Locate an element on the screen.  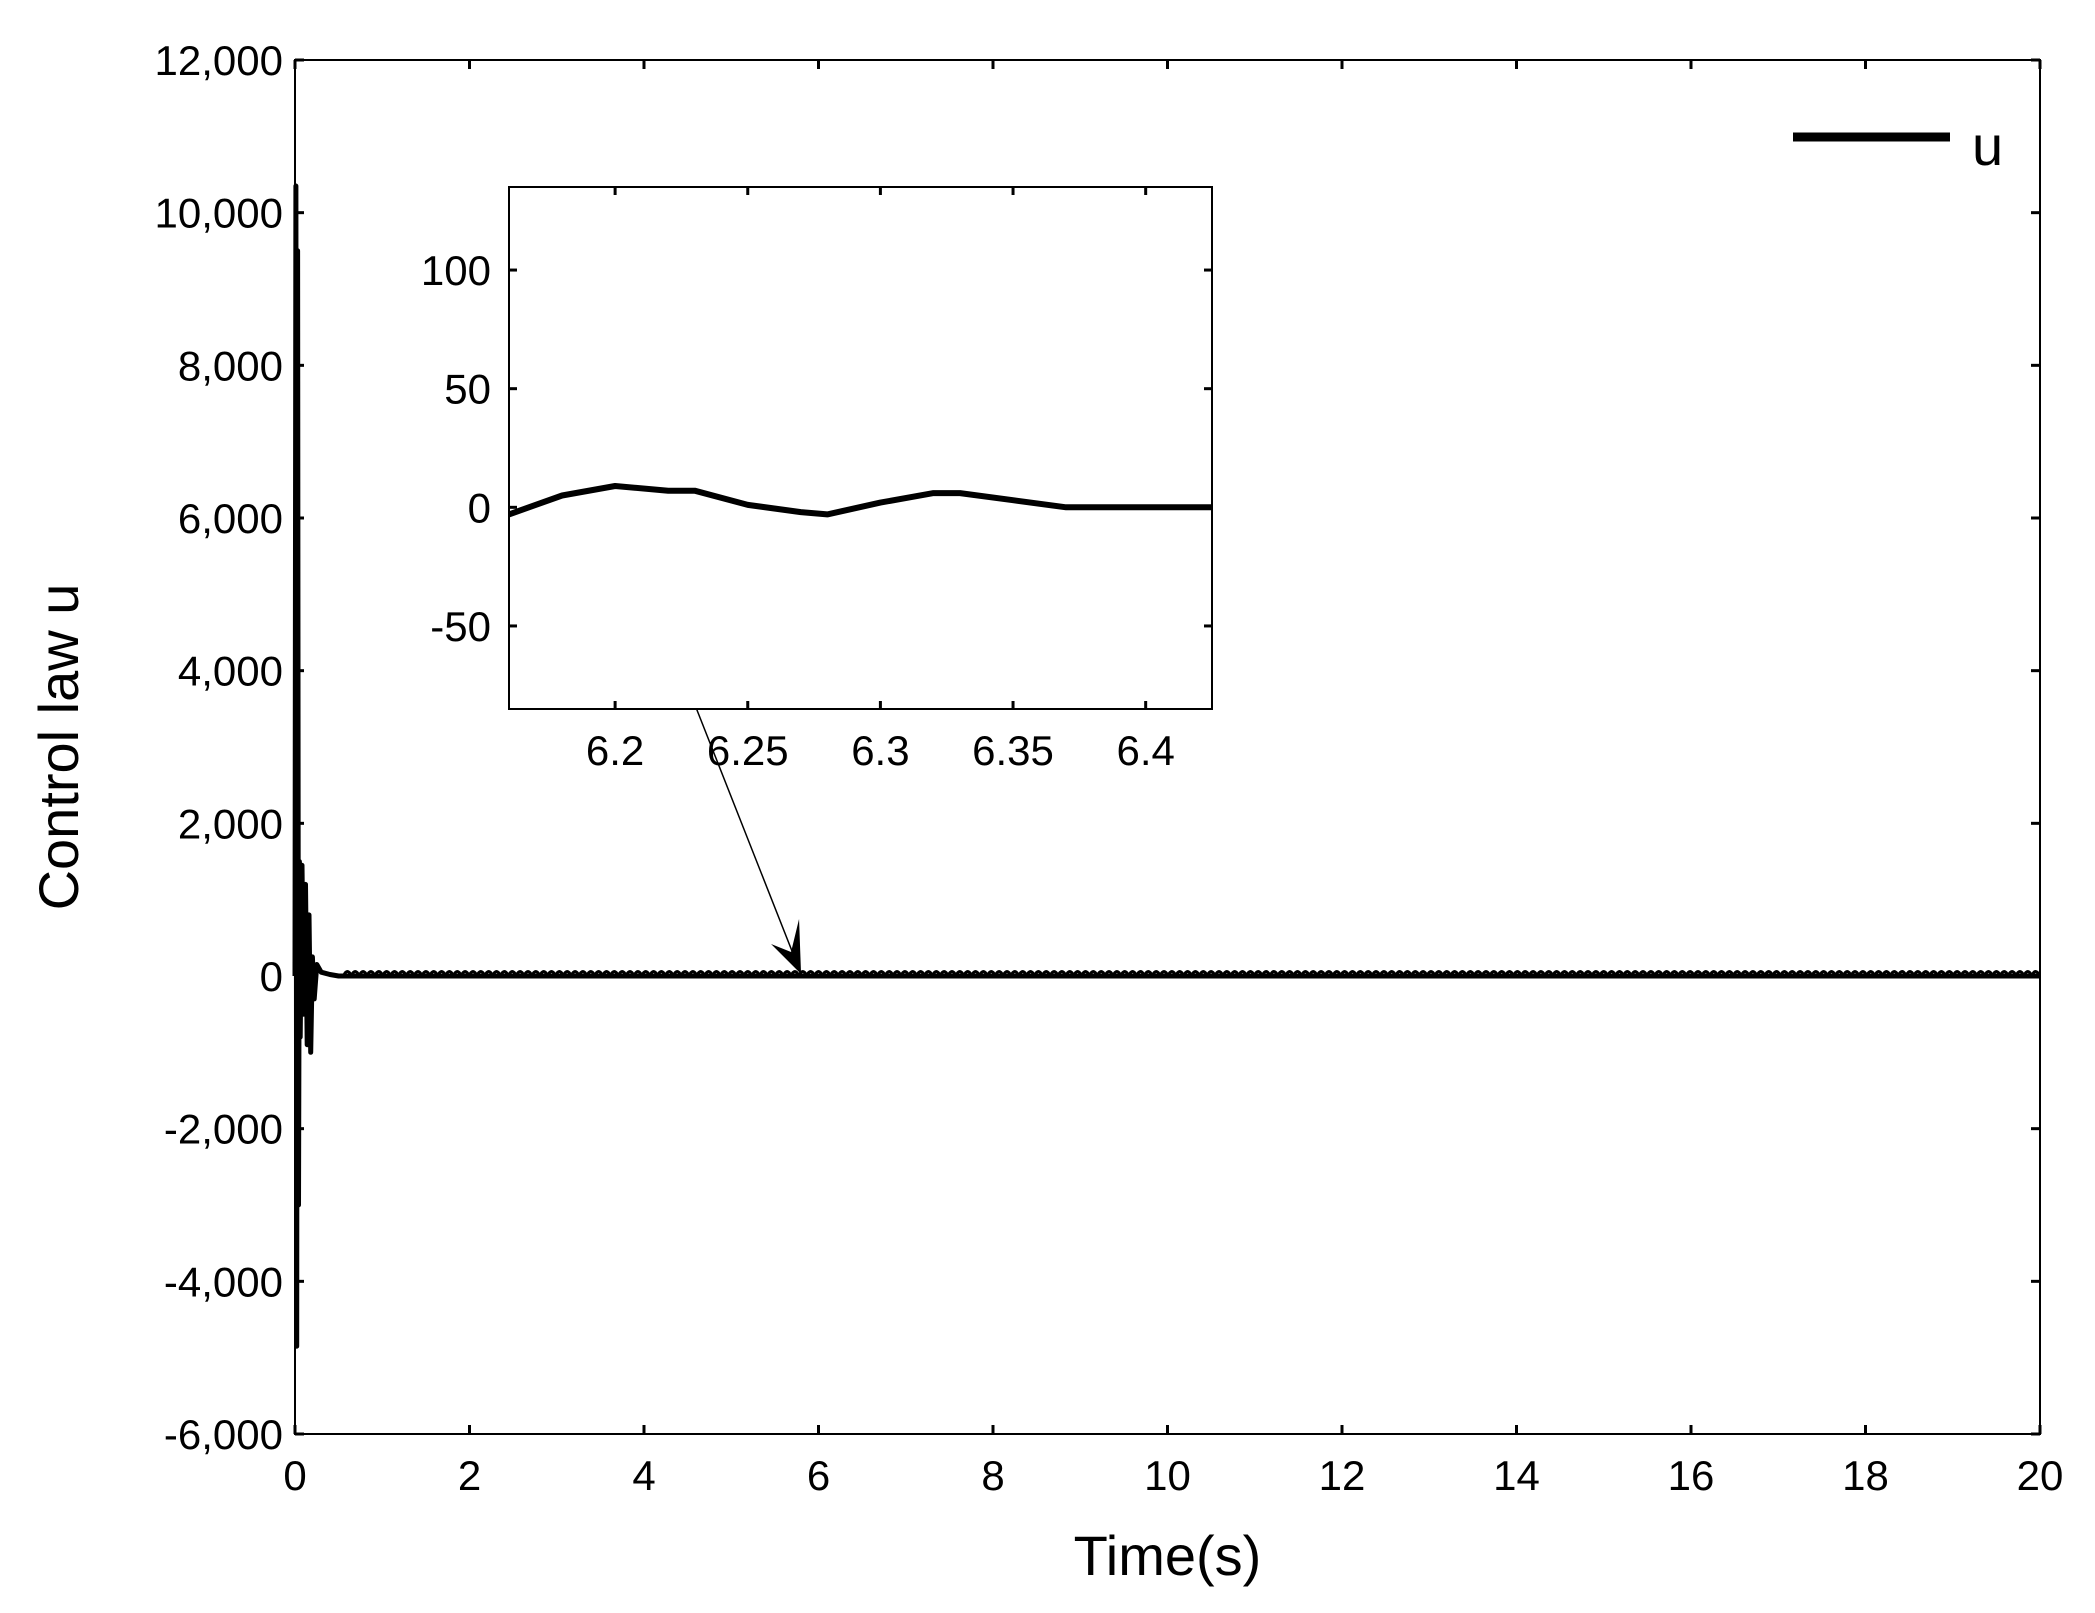
y-tick-label: 4,000 is located at coordinates (230, 671).